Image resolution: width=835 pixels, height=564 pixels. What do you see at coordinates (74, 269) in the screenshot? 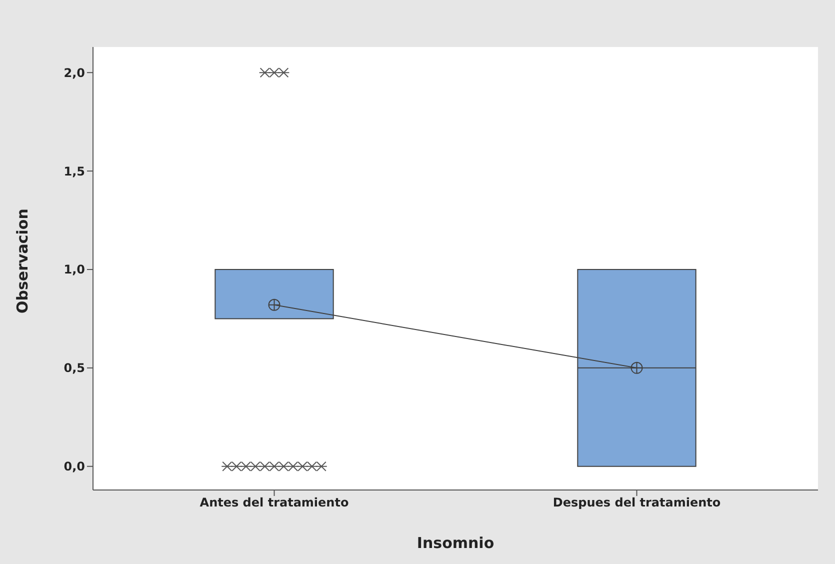
I see `y-tick-label: 1,0` at bounding box center [74, 269].